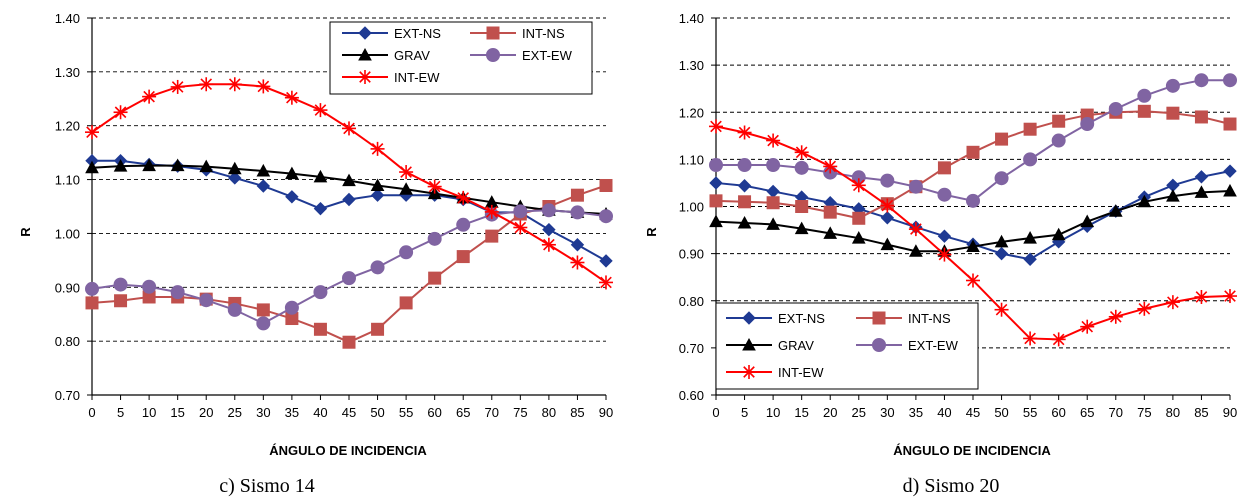 This screenshot has width=1243, height=504. What do you see at coordinates (434, 412) in the screenshot?
I see `x-tick-label: 60` at bounding box center [434, 412].